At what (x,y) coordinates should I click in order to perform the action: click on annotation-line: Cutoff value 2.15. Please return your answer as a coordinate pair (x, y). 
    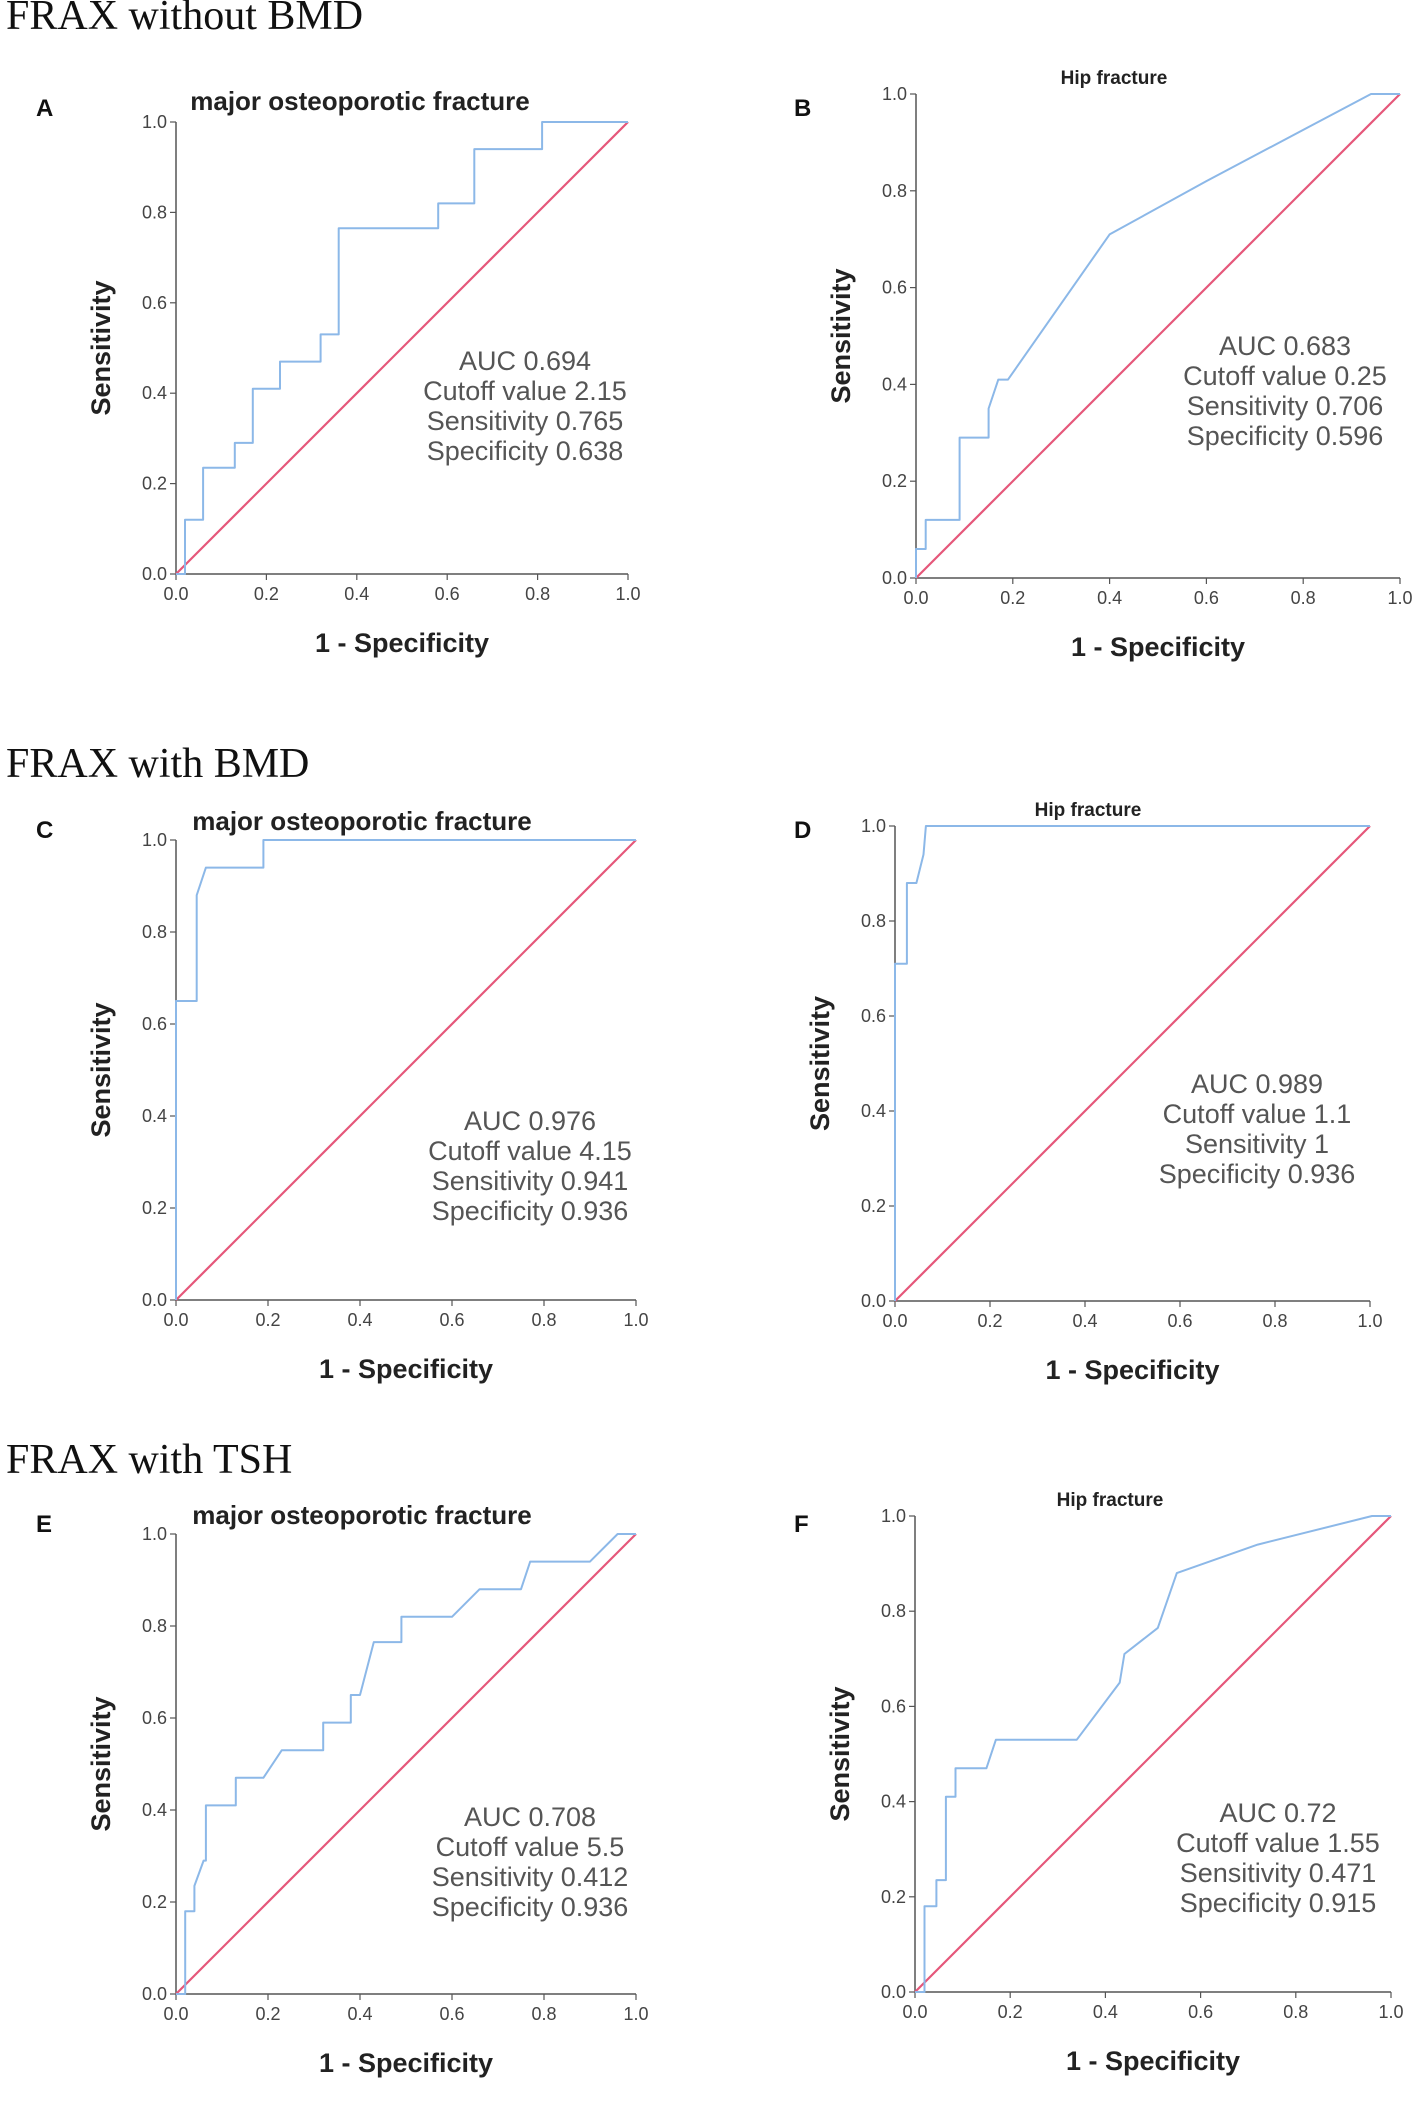
    Looking at the image, I should click on (525, 391).